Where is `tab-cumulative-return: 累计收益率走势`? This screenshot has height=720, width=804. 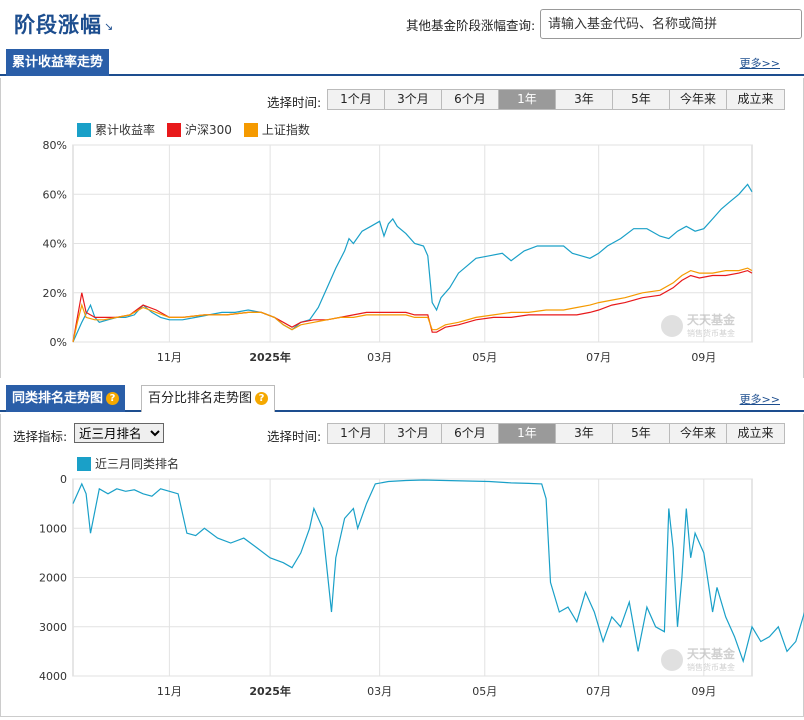
tab-cumulative-return: 累计收益率走势 is located at coordinates (58, 62).